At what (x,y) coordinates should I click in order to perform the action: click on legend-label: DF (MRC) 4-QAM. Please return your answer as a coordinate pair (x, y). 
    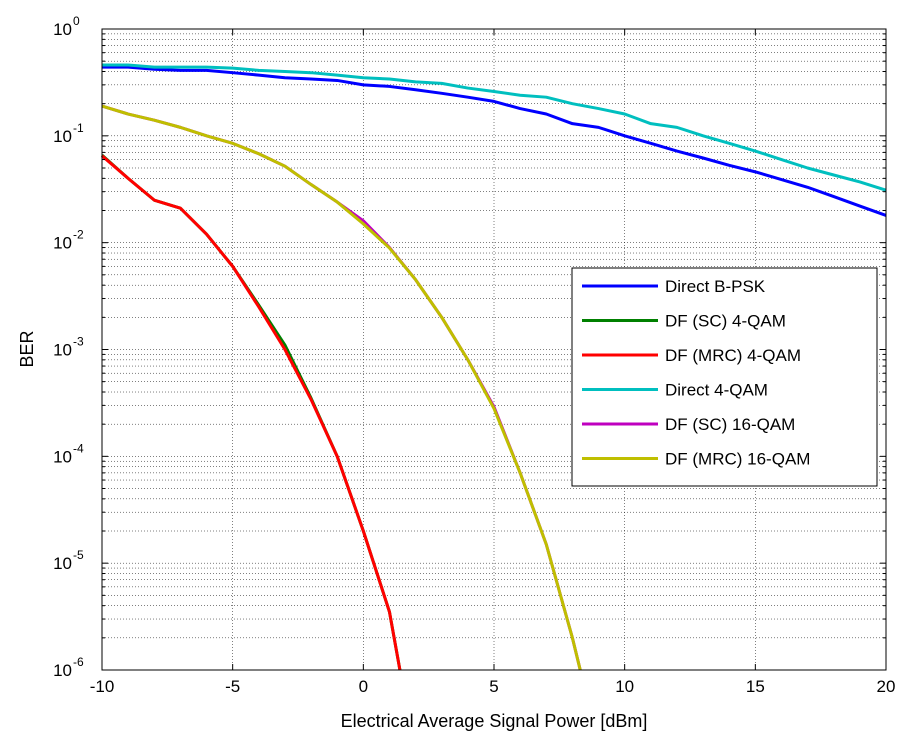
    Looking at the image, I should click on (733, 355).